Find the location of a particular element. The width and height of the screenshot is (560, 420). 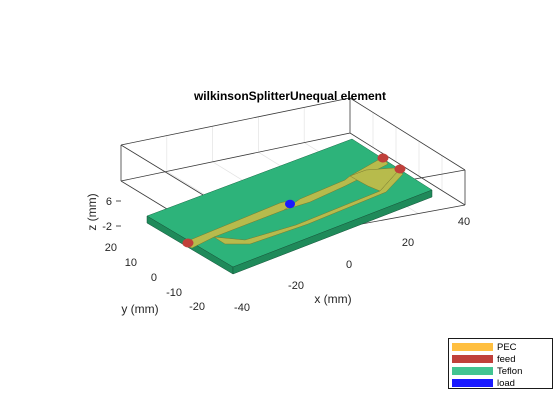

z-axis: 6 -2 z (mm) is located at coordinates (103, 213).